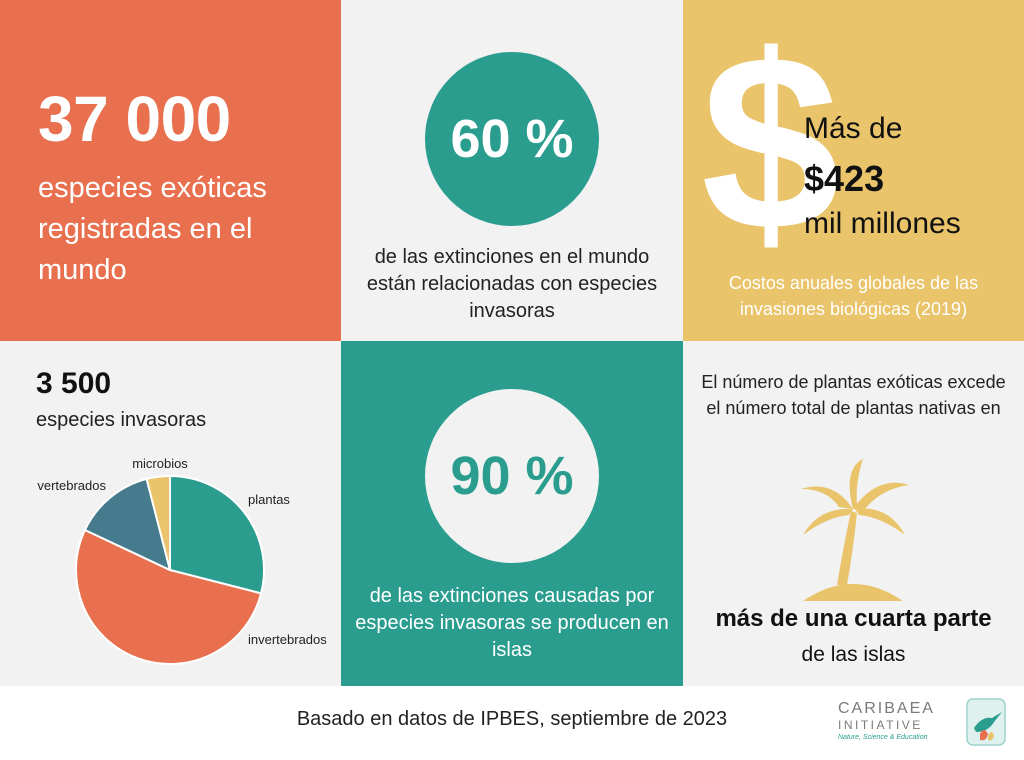  I want to click on invasive-species-pie-chart: plantas invertebrados vertebrados microbios, so click(182, 560).